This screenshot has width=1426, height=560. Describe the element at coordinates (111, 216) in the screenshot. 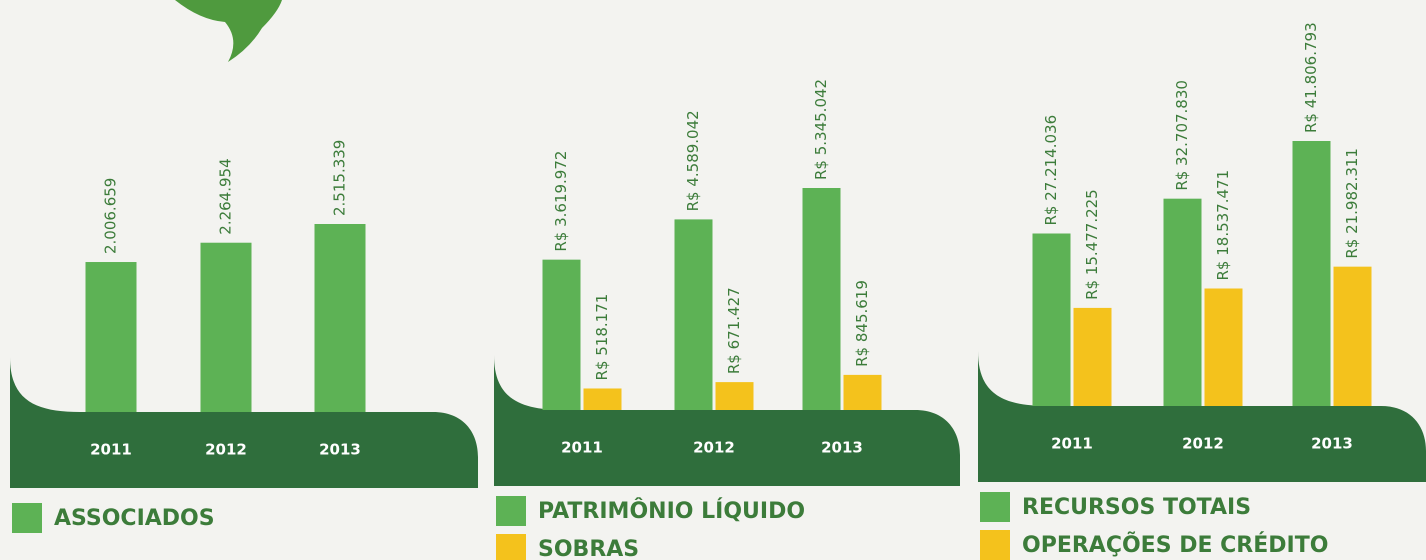

I see `value-label: 2.006.659` at that location.